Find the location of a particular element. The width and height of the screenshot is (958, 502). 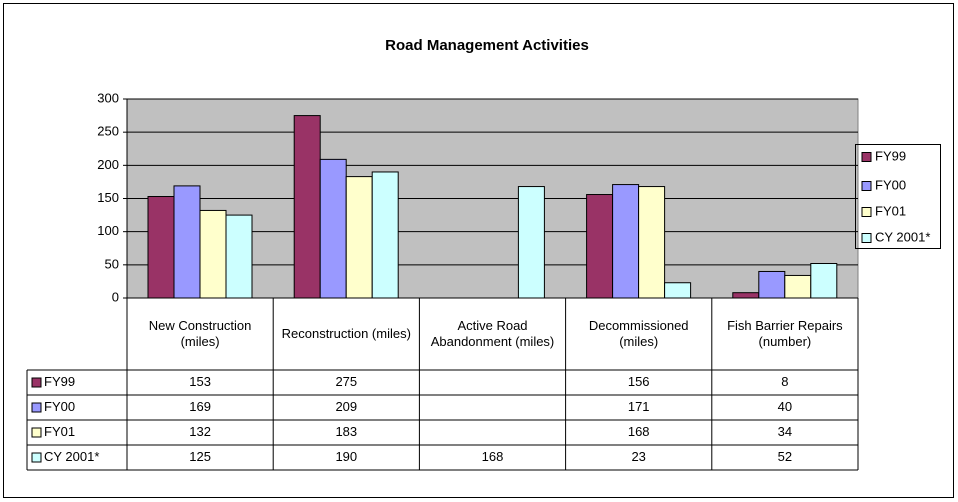

category-cell: Decommissioned (miles) is located at coordinates (638, 333).